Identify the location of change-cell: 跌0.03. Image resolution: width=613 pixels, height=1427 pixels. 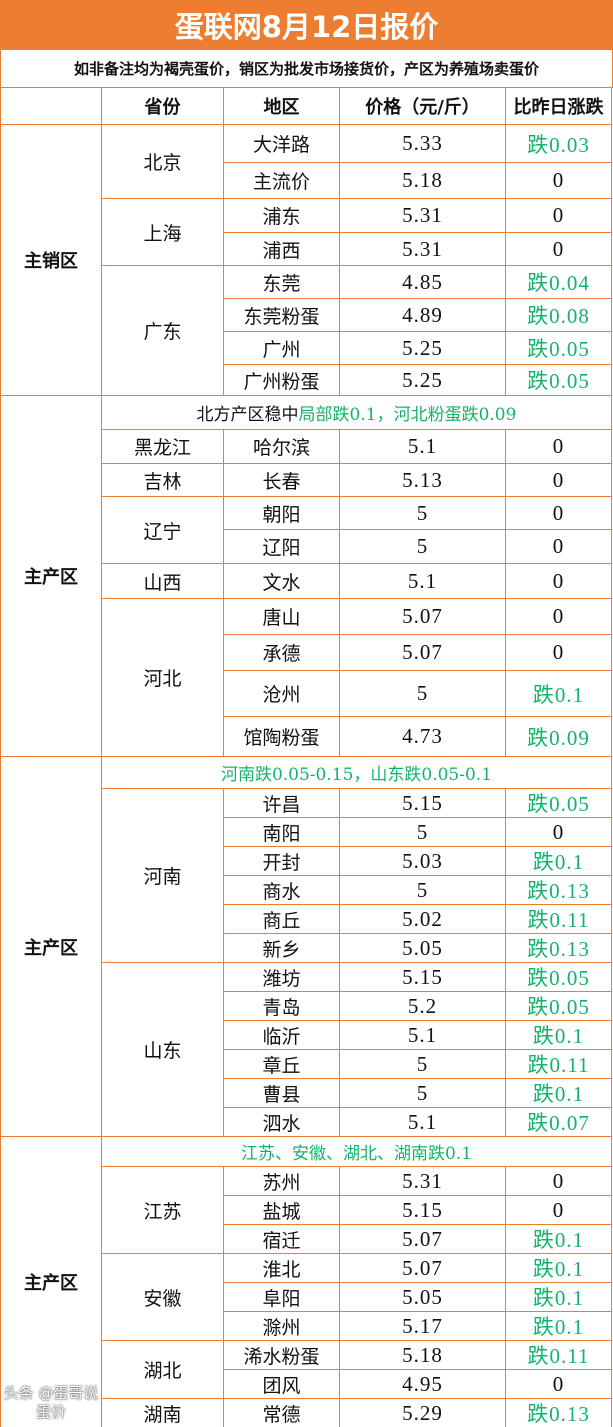
(559, 144).